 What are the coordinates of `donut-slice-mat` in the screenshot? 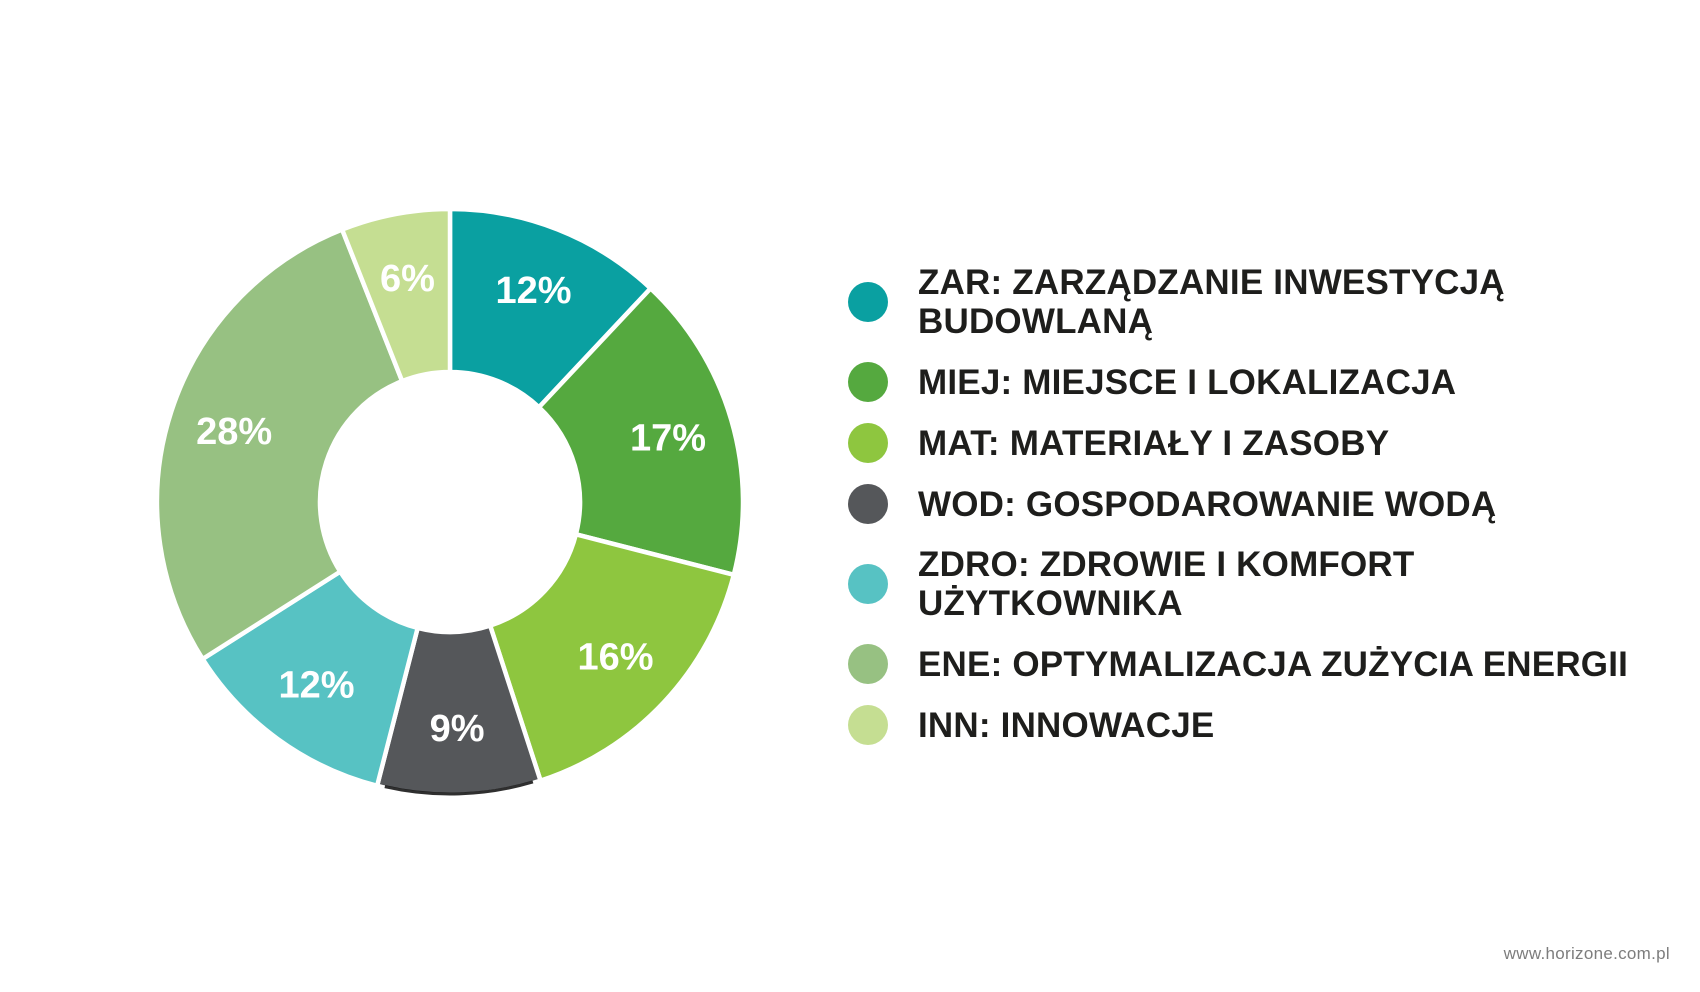 It's located at (612, 657).